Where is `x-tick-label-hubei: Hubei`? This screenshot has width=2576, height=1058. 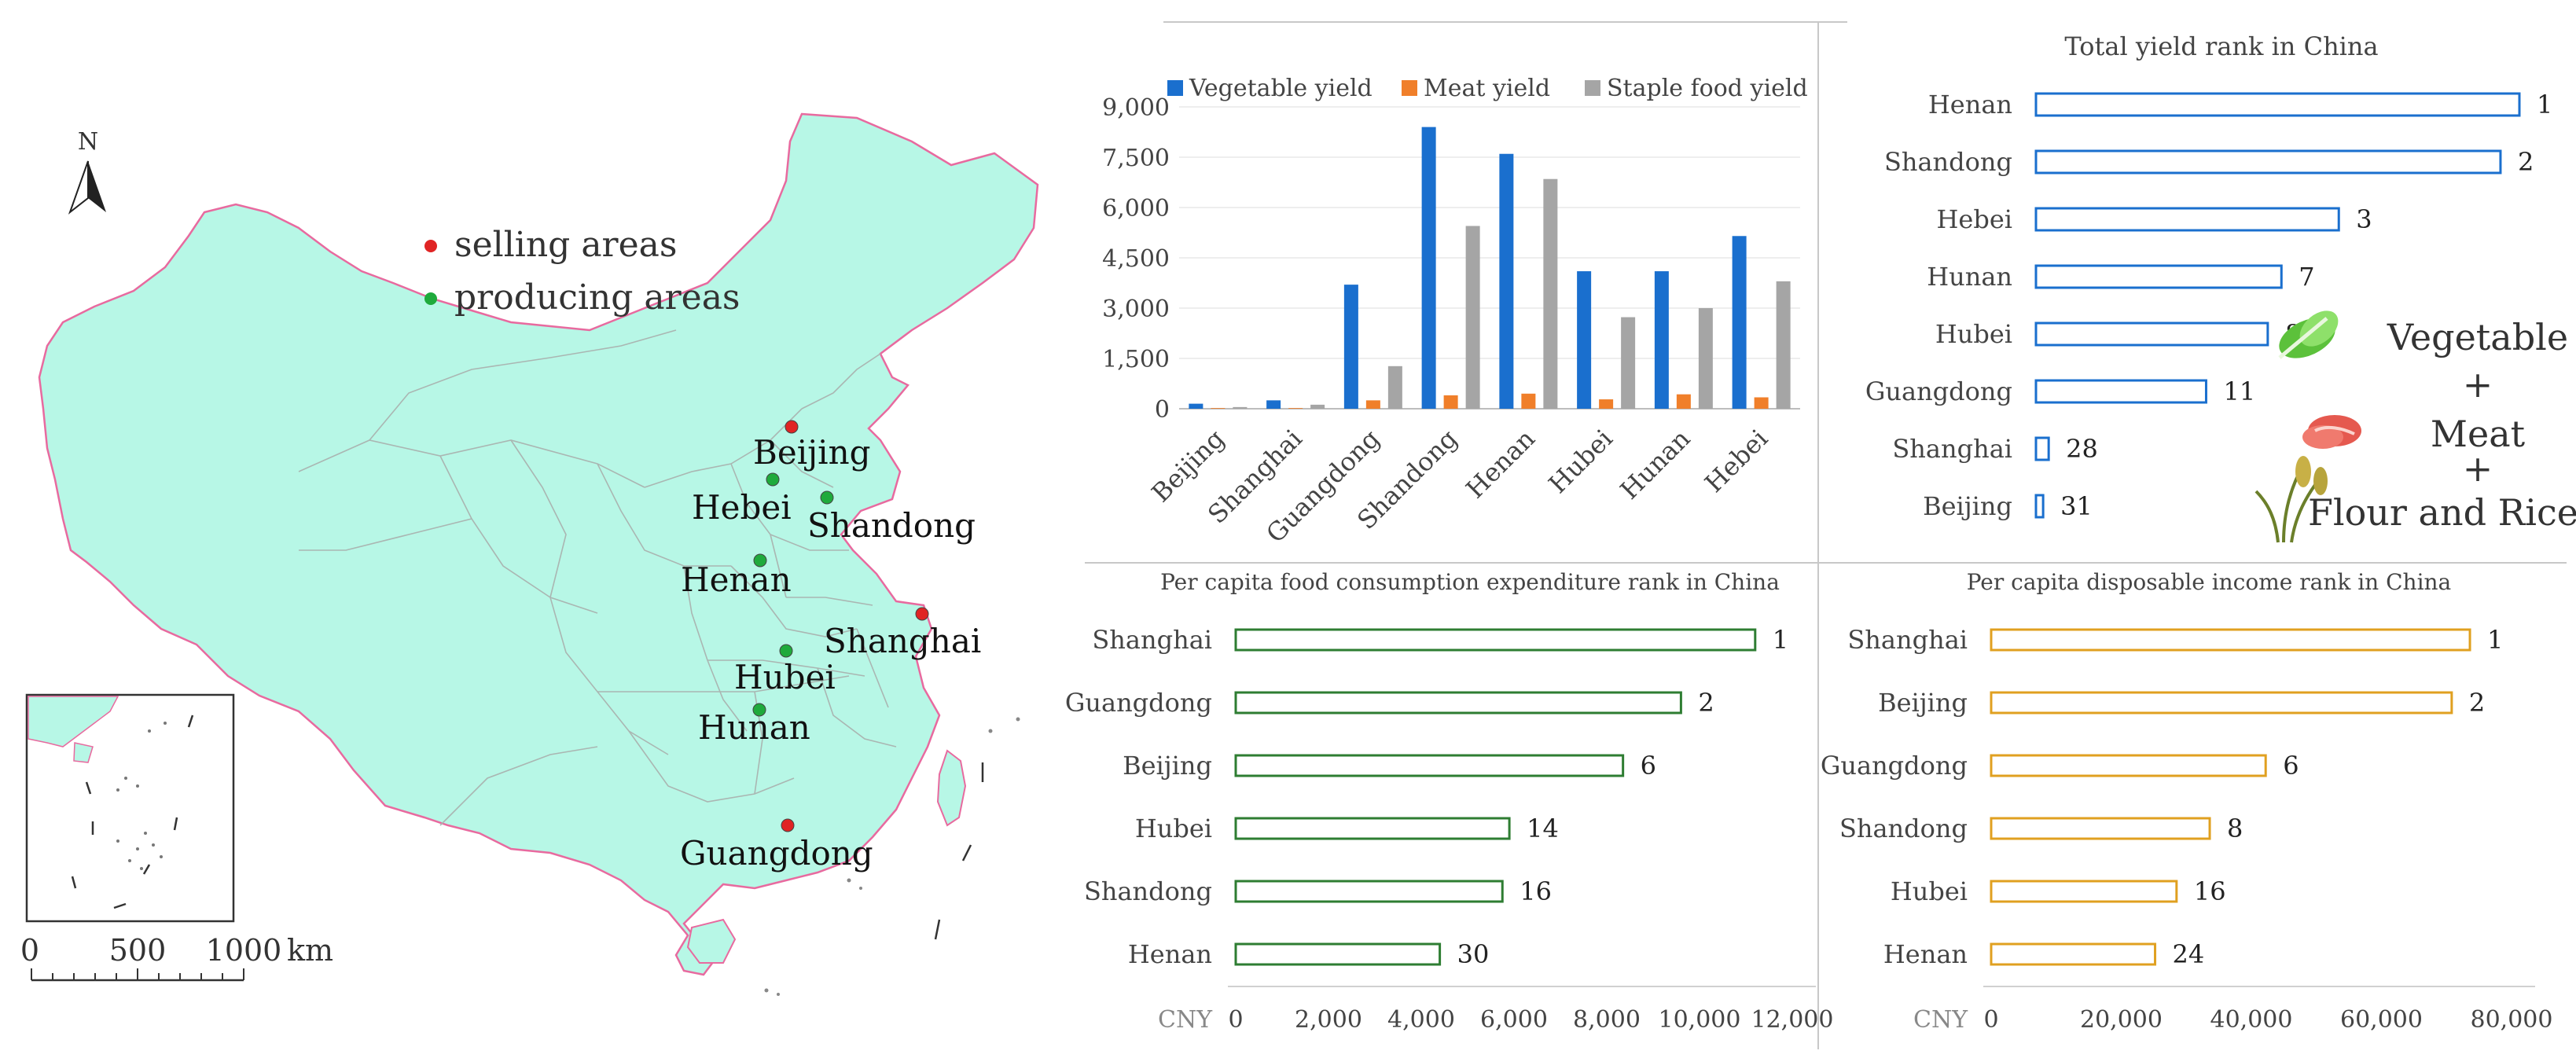 x-tick-label-hubei: Hubei is located at coordinates (1580, 461).